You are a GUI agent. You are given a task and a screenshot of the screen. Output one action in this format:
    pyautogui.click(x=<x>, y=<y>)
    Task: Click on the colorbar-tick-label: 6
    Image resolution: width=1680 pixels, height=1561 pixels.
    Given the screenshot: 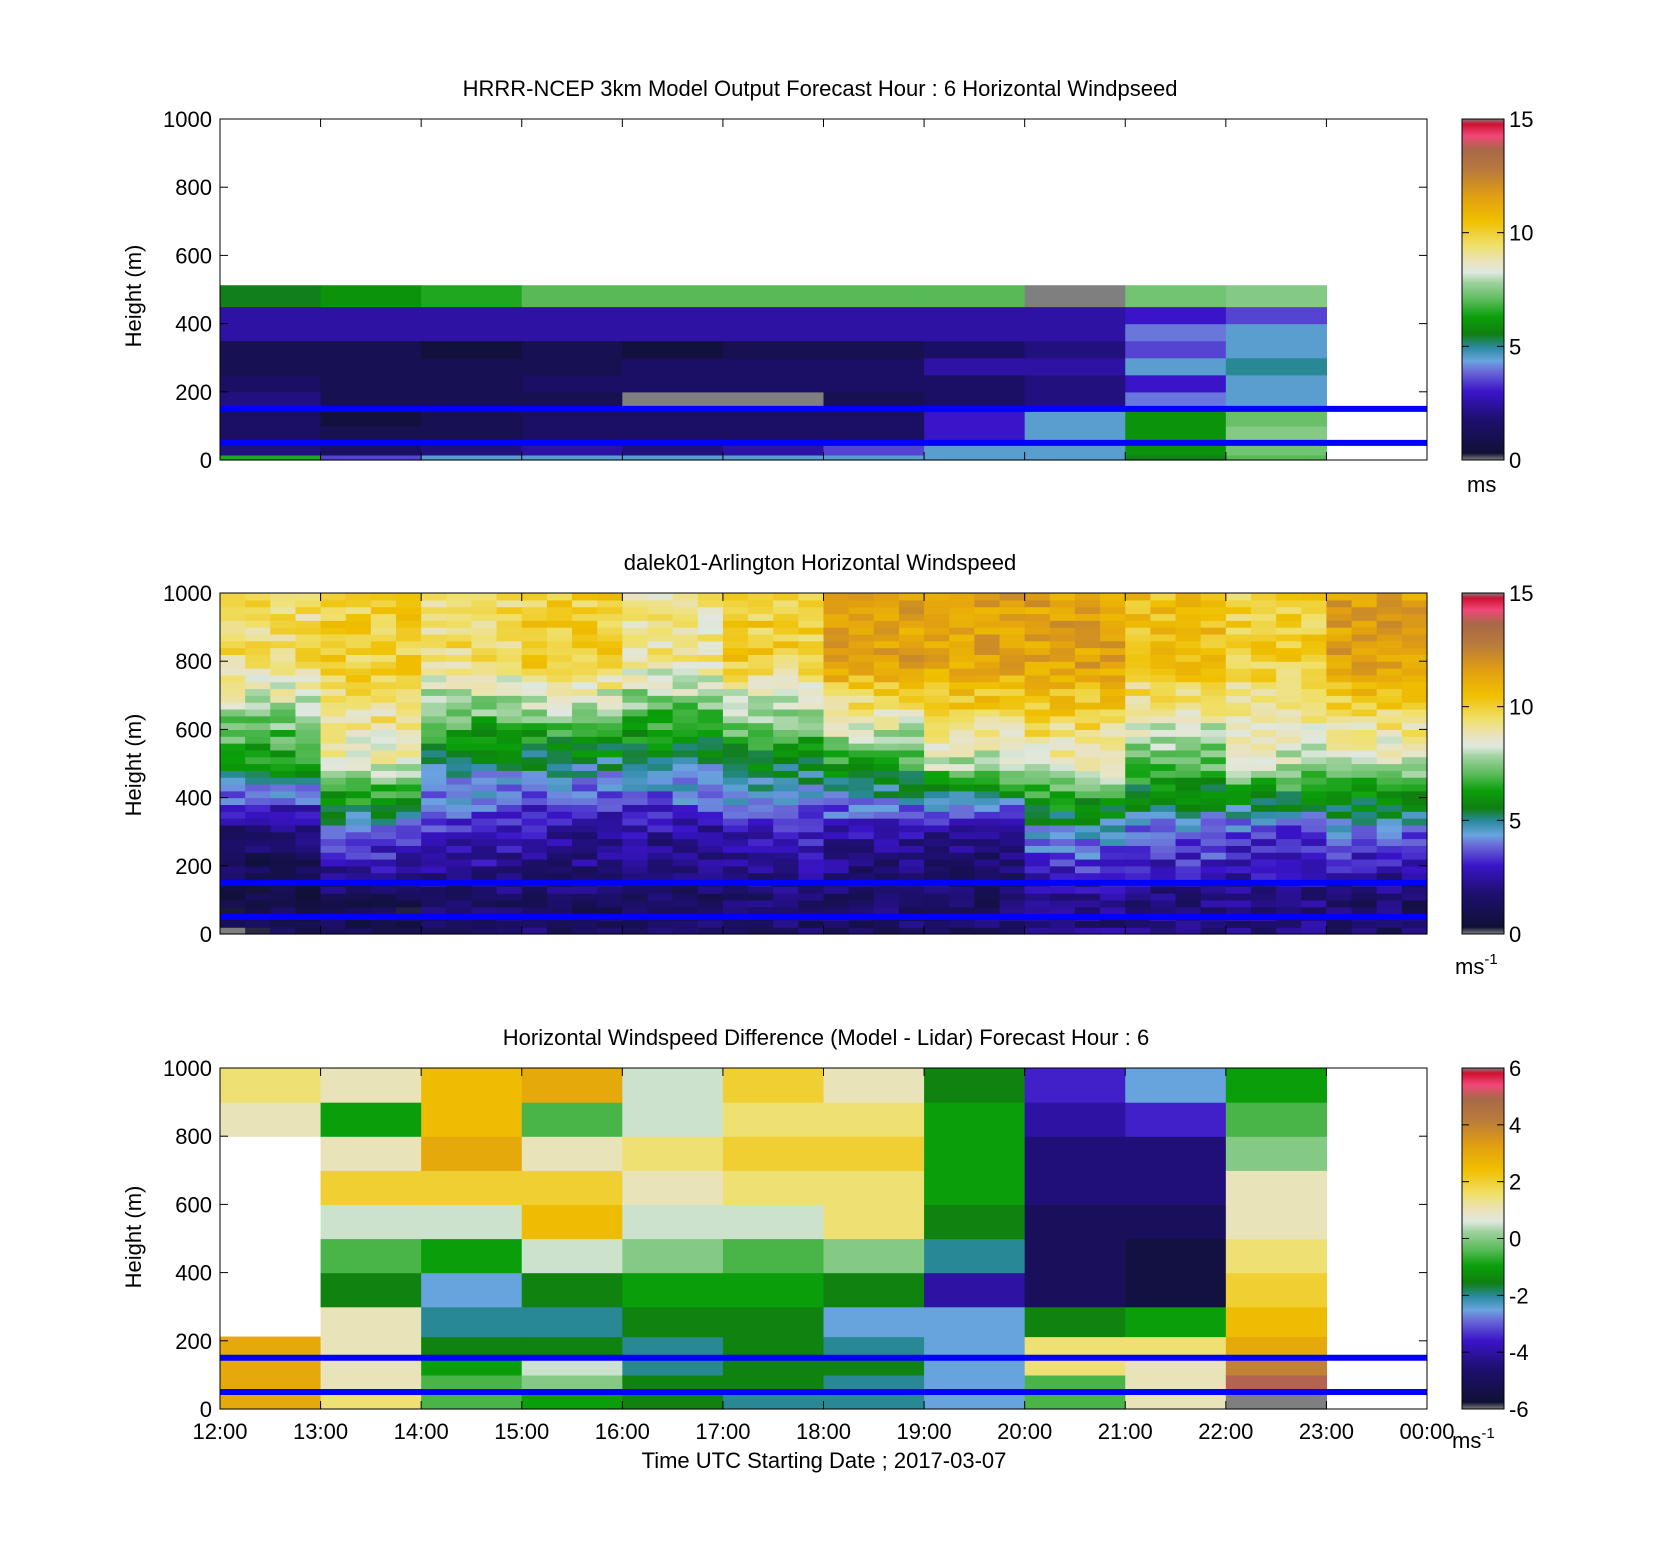 What is the action you would take?
    pyautogui.click(x=1515, y=1068)
    